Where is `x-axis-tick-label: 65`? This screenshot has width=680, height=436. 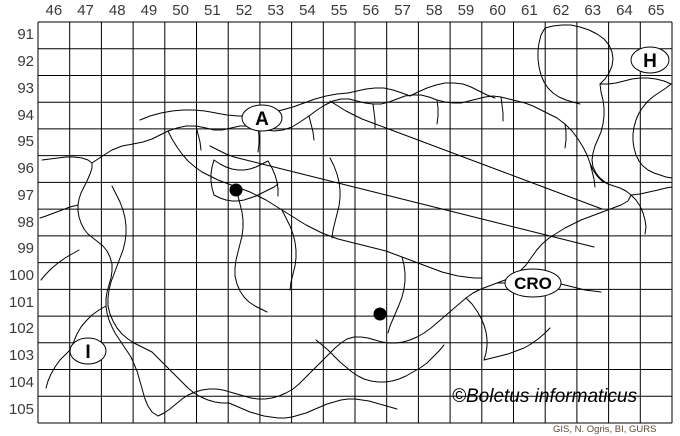 x-axis-tick-label: 65 is located at coordinates (656, 10).